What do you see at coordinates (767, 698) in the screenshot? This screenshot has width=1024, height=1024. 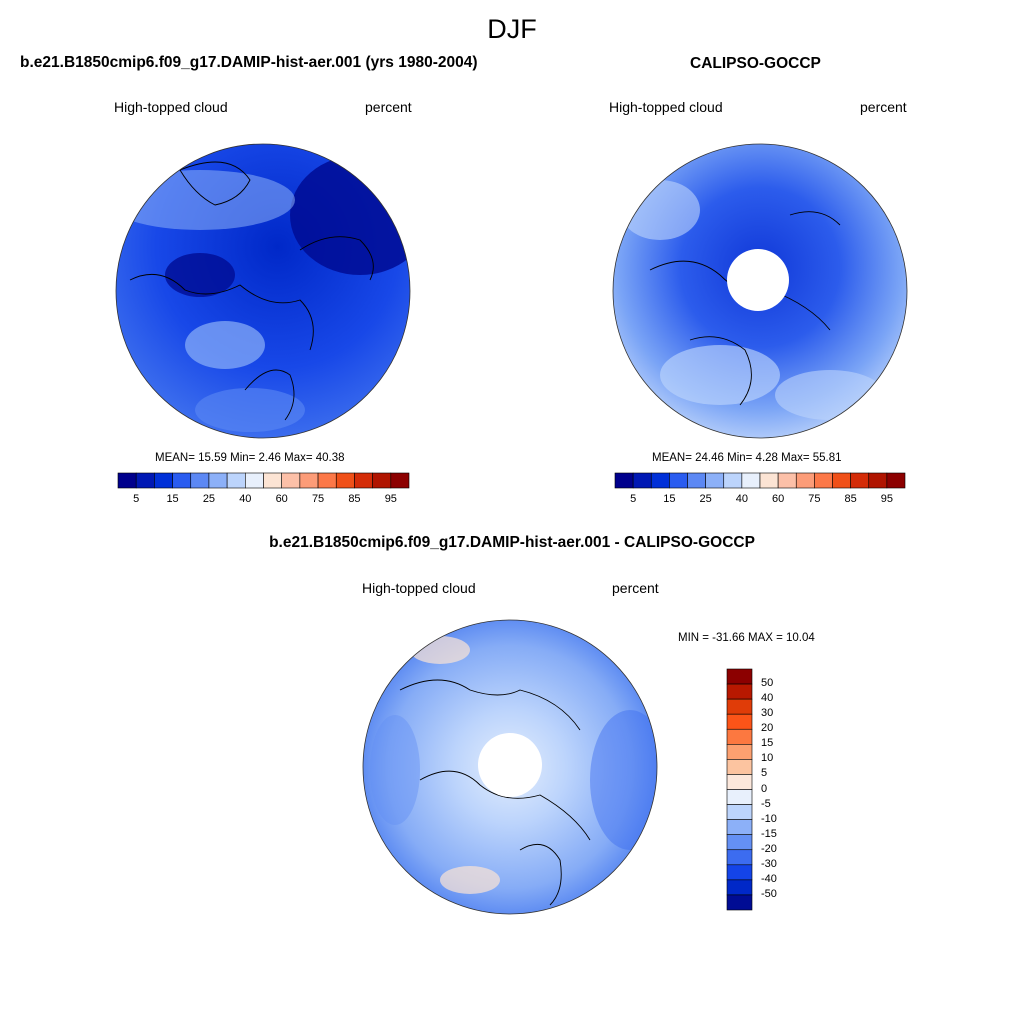 I see `diff-colorbar-tick-label: 40` at bounding box center [767, 698].